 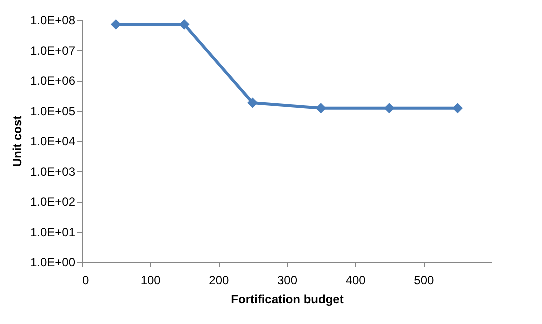 I want to click on x-tick-label: 100, so click(x=151, y=281).